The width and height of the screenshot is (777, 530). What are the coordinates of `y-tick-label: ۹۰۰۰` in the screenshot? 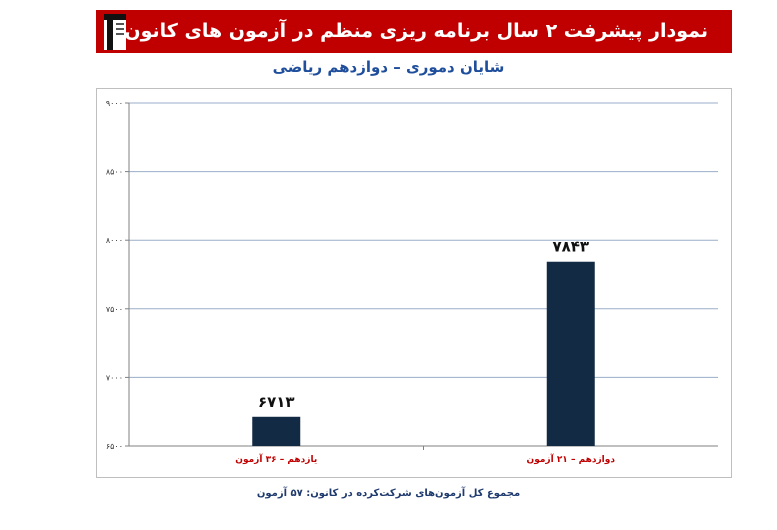 It's located at (114, 103).